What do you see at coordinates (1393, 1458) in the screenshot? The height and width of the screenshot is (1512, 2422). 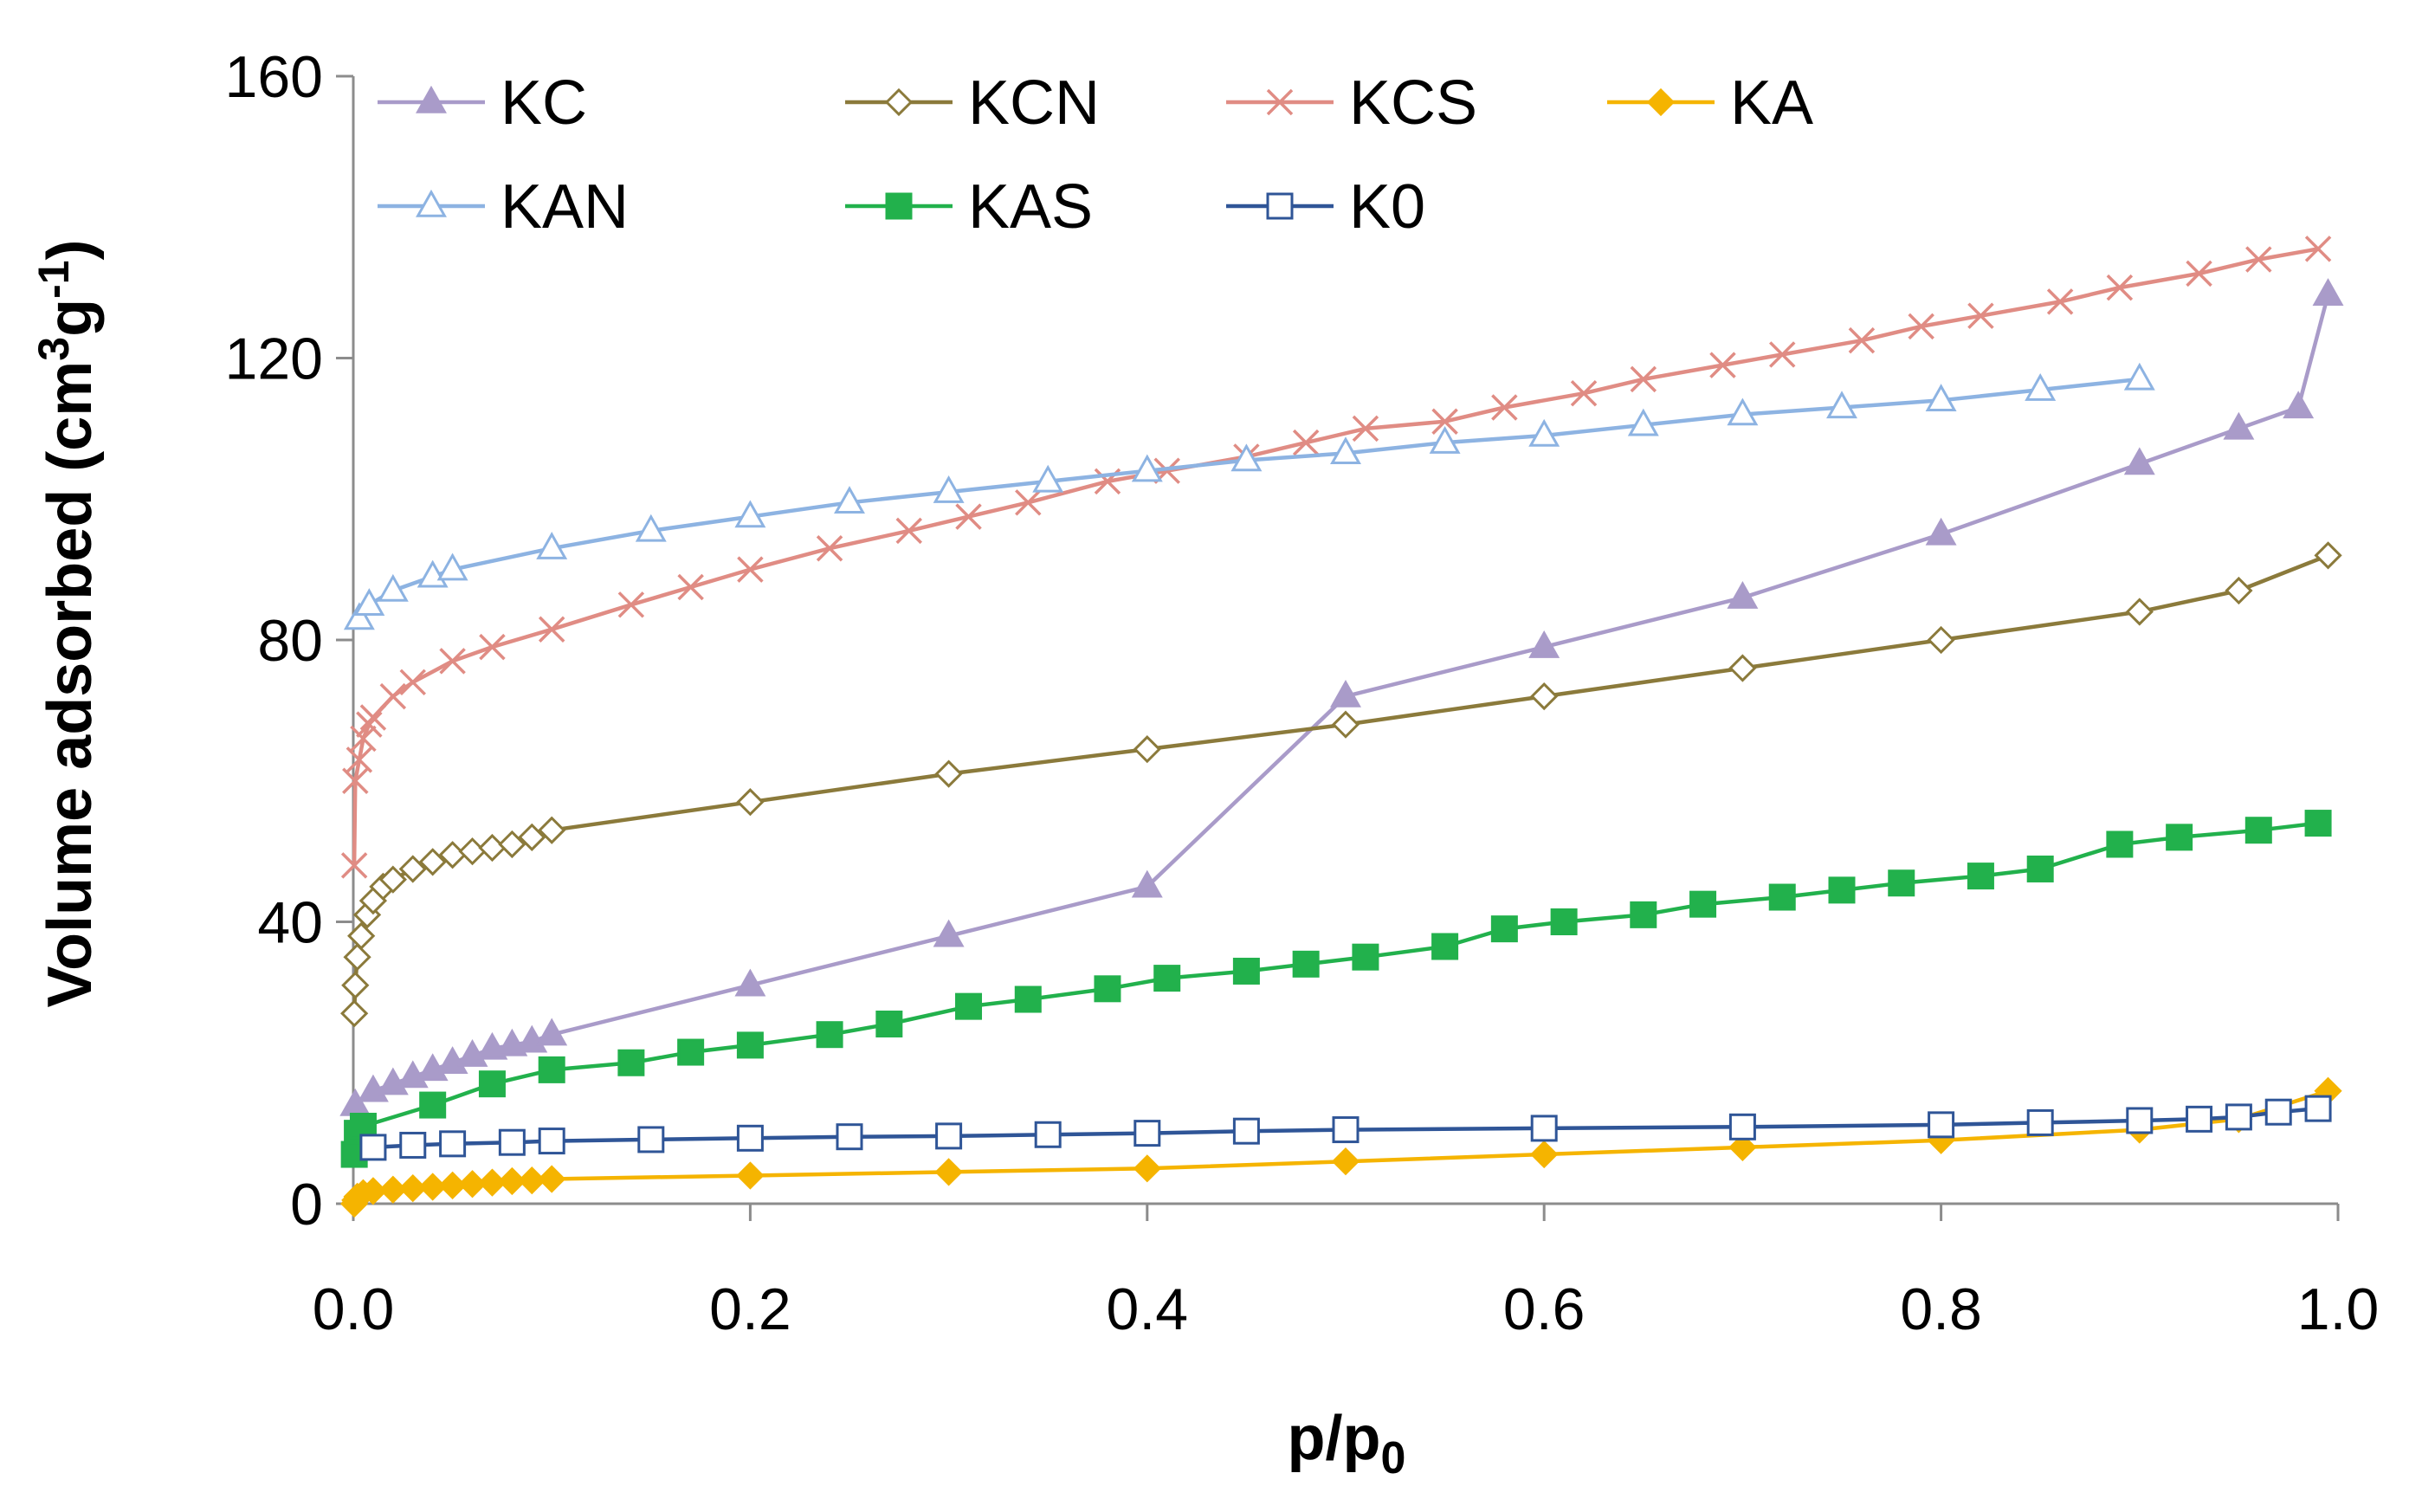 I see `x-axis-title-sub: 0` at bounding box center [1393, 1458].